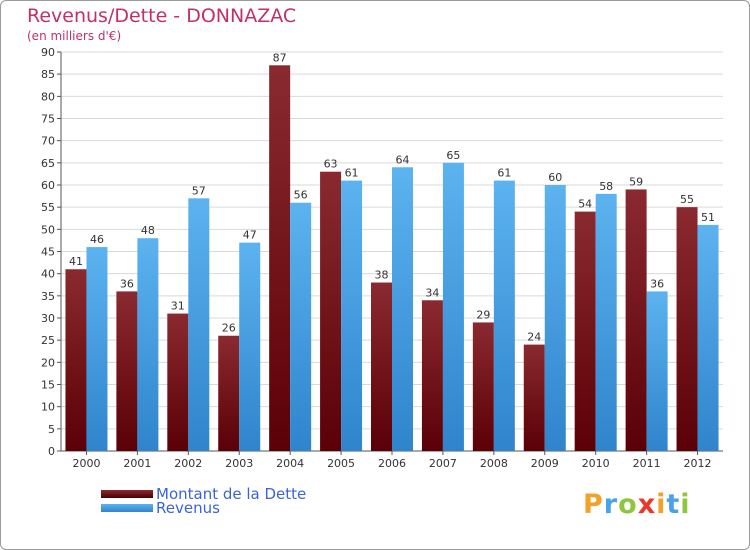 Image resolution: width=750 pixels, height=550 pixels. What do you see at coordinates (48, 52) in the screenshot?
I see `y-tick-label: 90` at bounding box center [48, 52].